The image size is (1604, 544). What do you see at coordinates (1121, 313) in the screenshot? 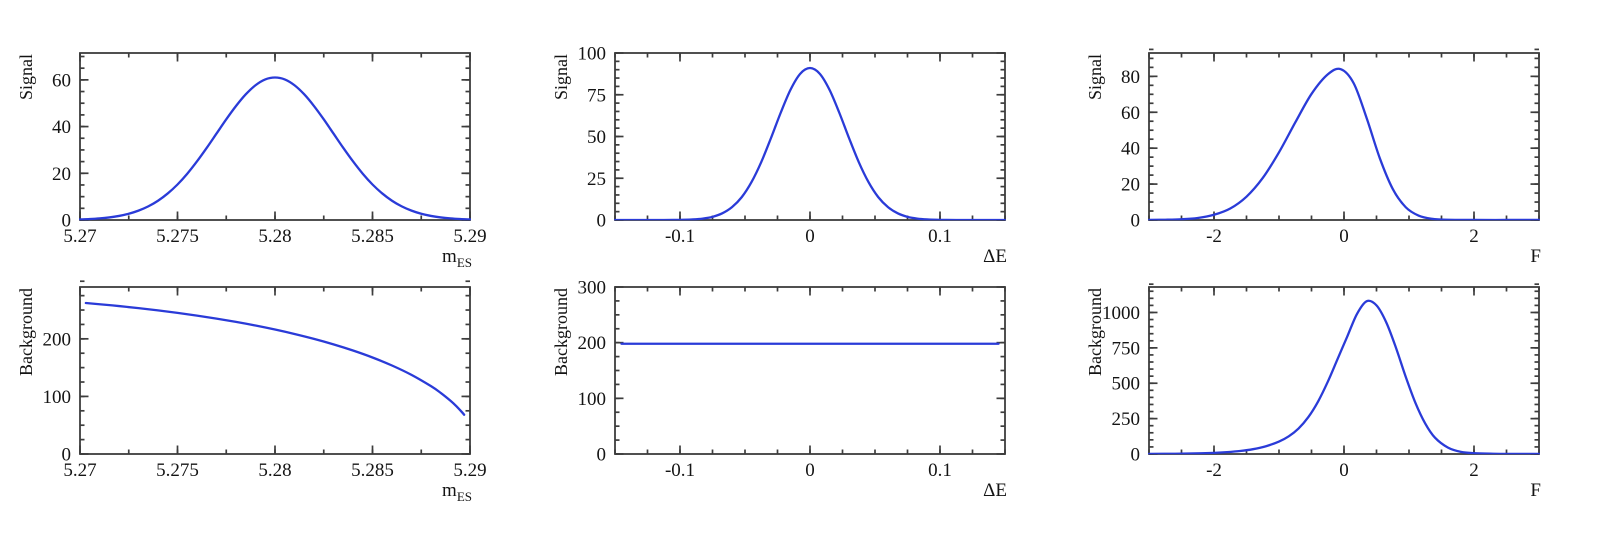
I see `svg-text: 1000` at bounding box center [1121, 313].